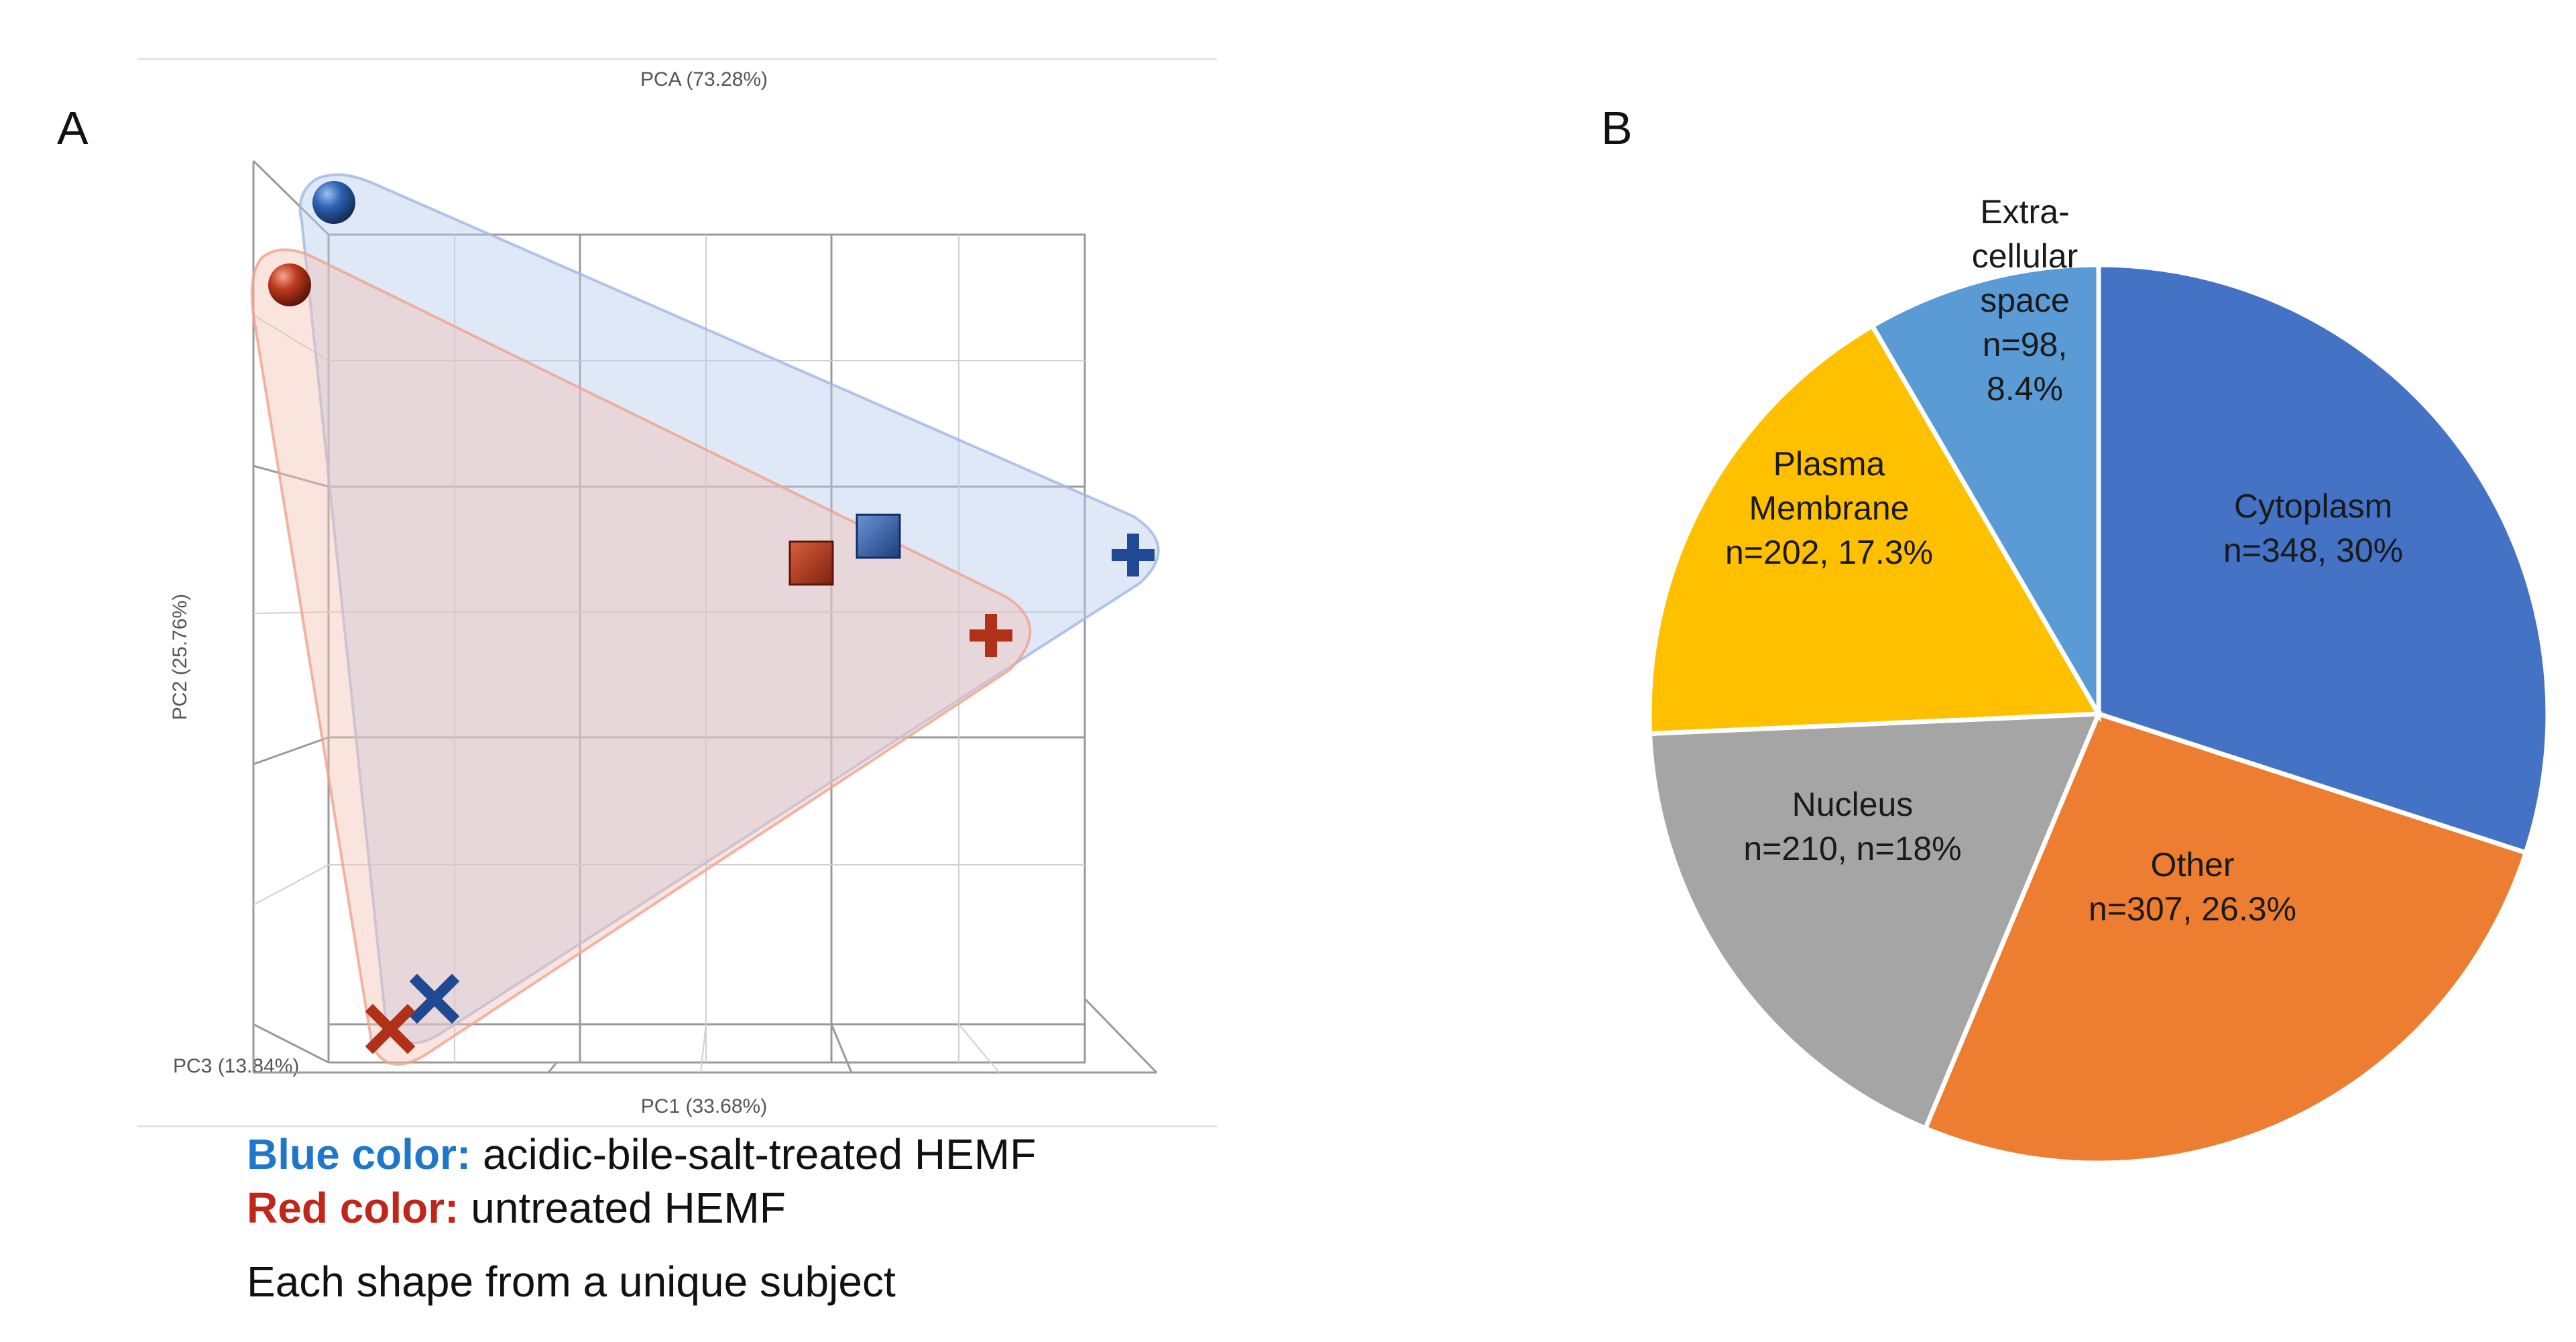 This screenshot has height=1342, width=2576. I want to click on pie-slice-cytoplasm, so click(2323, 559).